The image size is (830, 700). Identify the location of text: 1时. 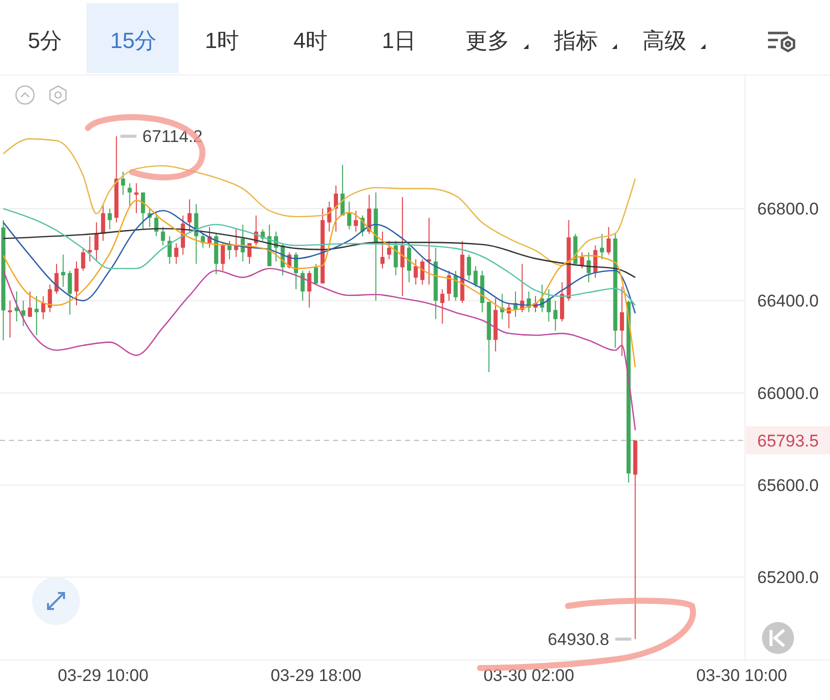
(222, 40).